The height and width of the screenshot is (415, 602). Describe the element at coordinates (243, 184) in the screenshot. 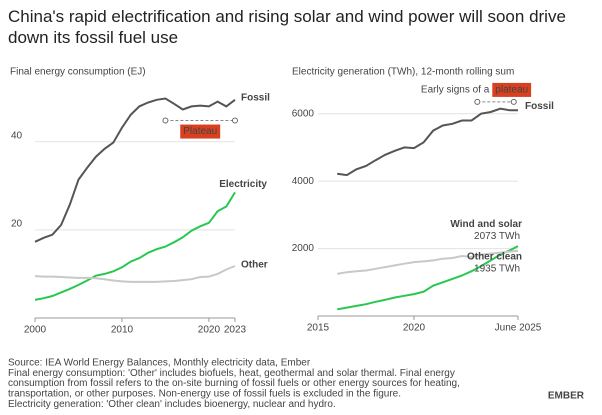

I see `series-label: Electricity` at that location.